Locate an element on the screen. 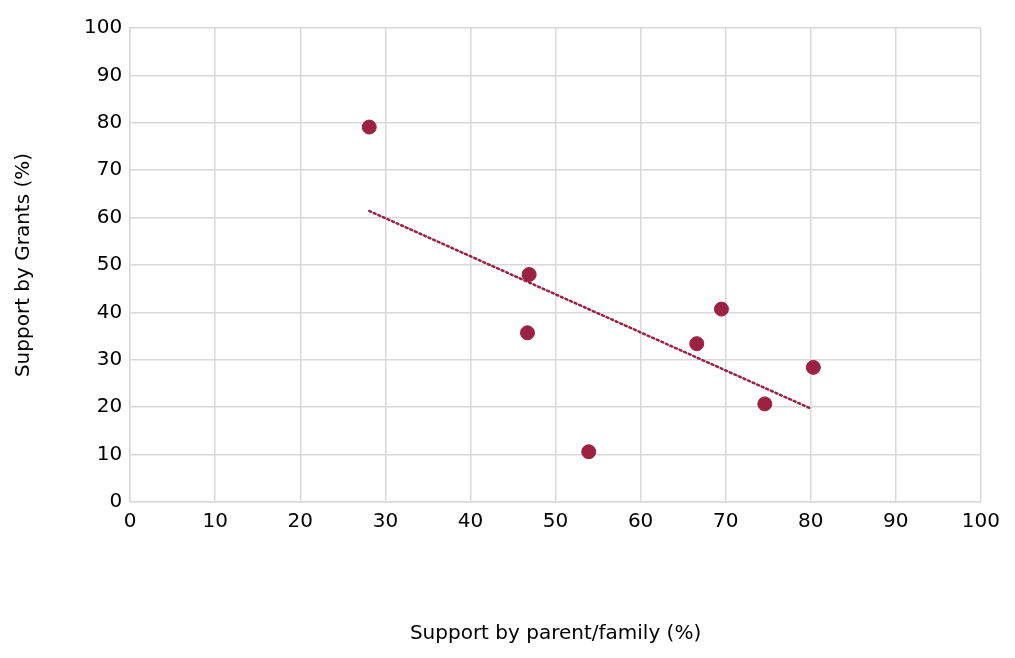 The height and width of the screenshot is (658, 1015). x-tick-label: 100 is located at coordinates (981, 520).